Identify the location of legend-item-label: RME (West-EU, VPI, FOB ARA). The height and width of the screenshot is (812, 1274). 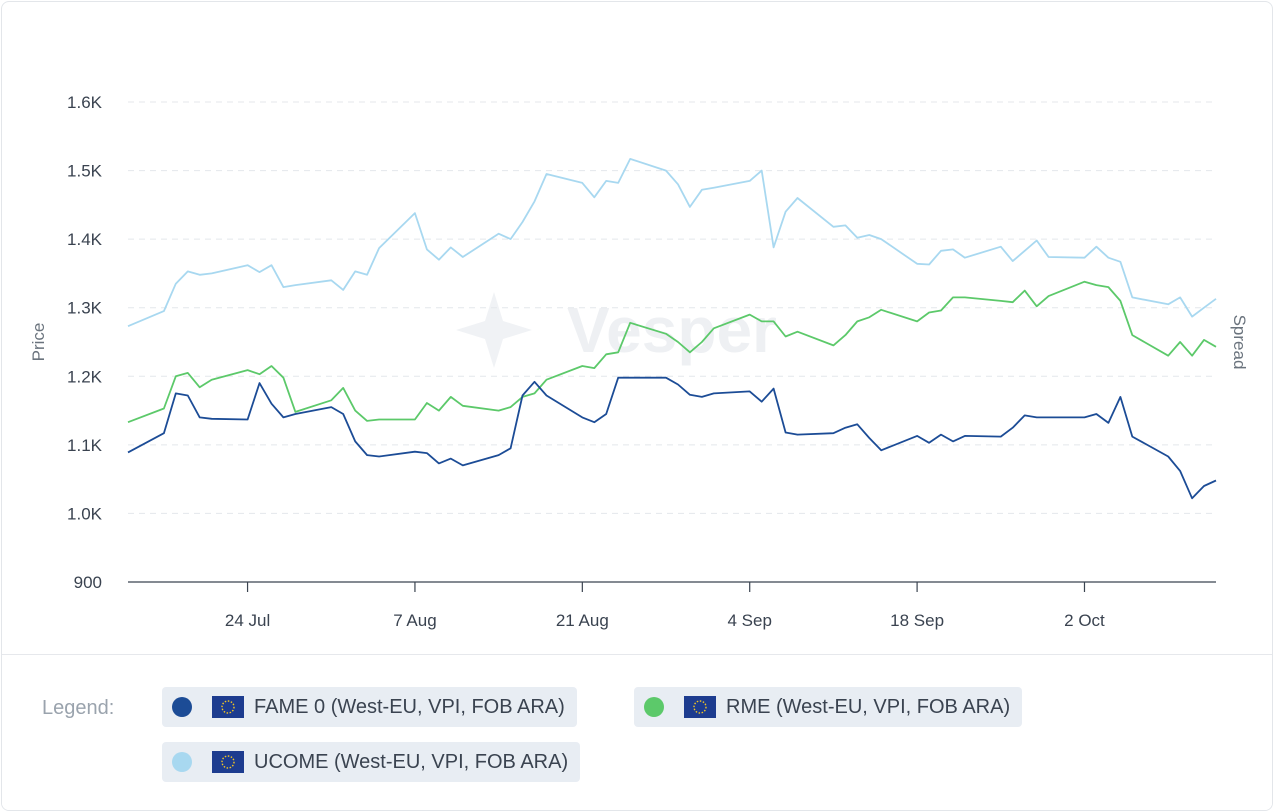
(868, 706).